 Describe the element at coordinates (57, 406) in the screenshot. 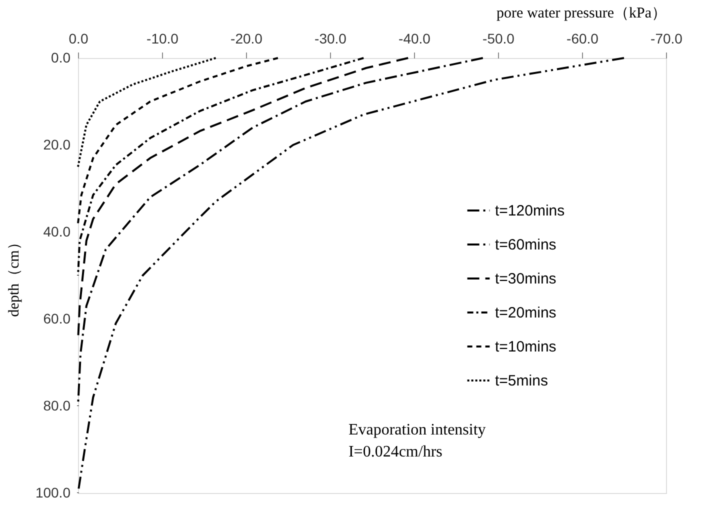

I see `y-tick-label: 80.0` at that location.